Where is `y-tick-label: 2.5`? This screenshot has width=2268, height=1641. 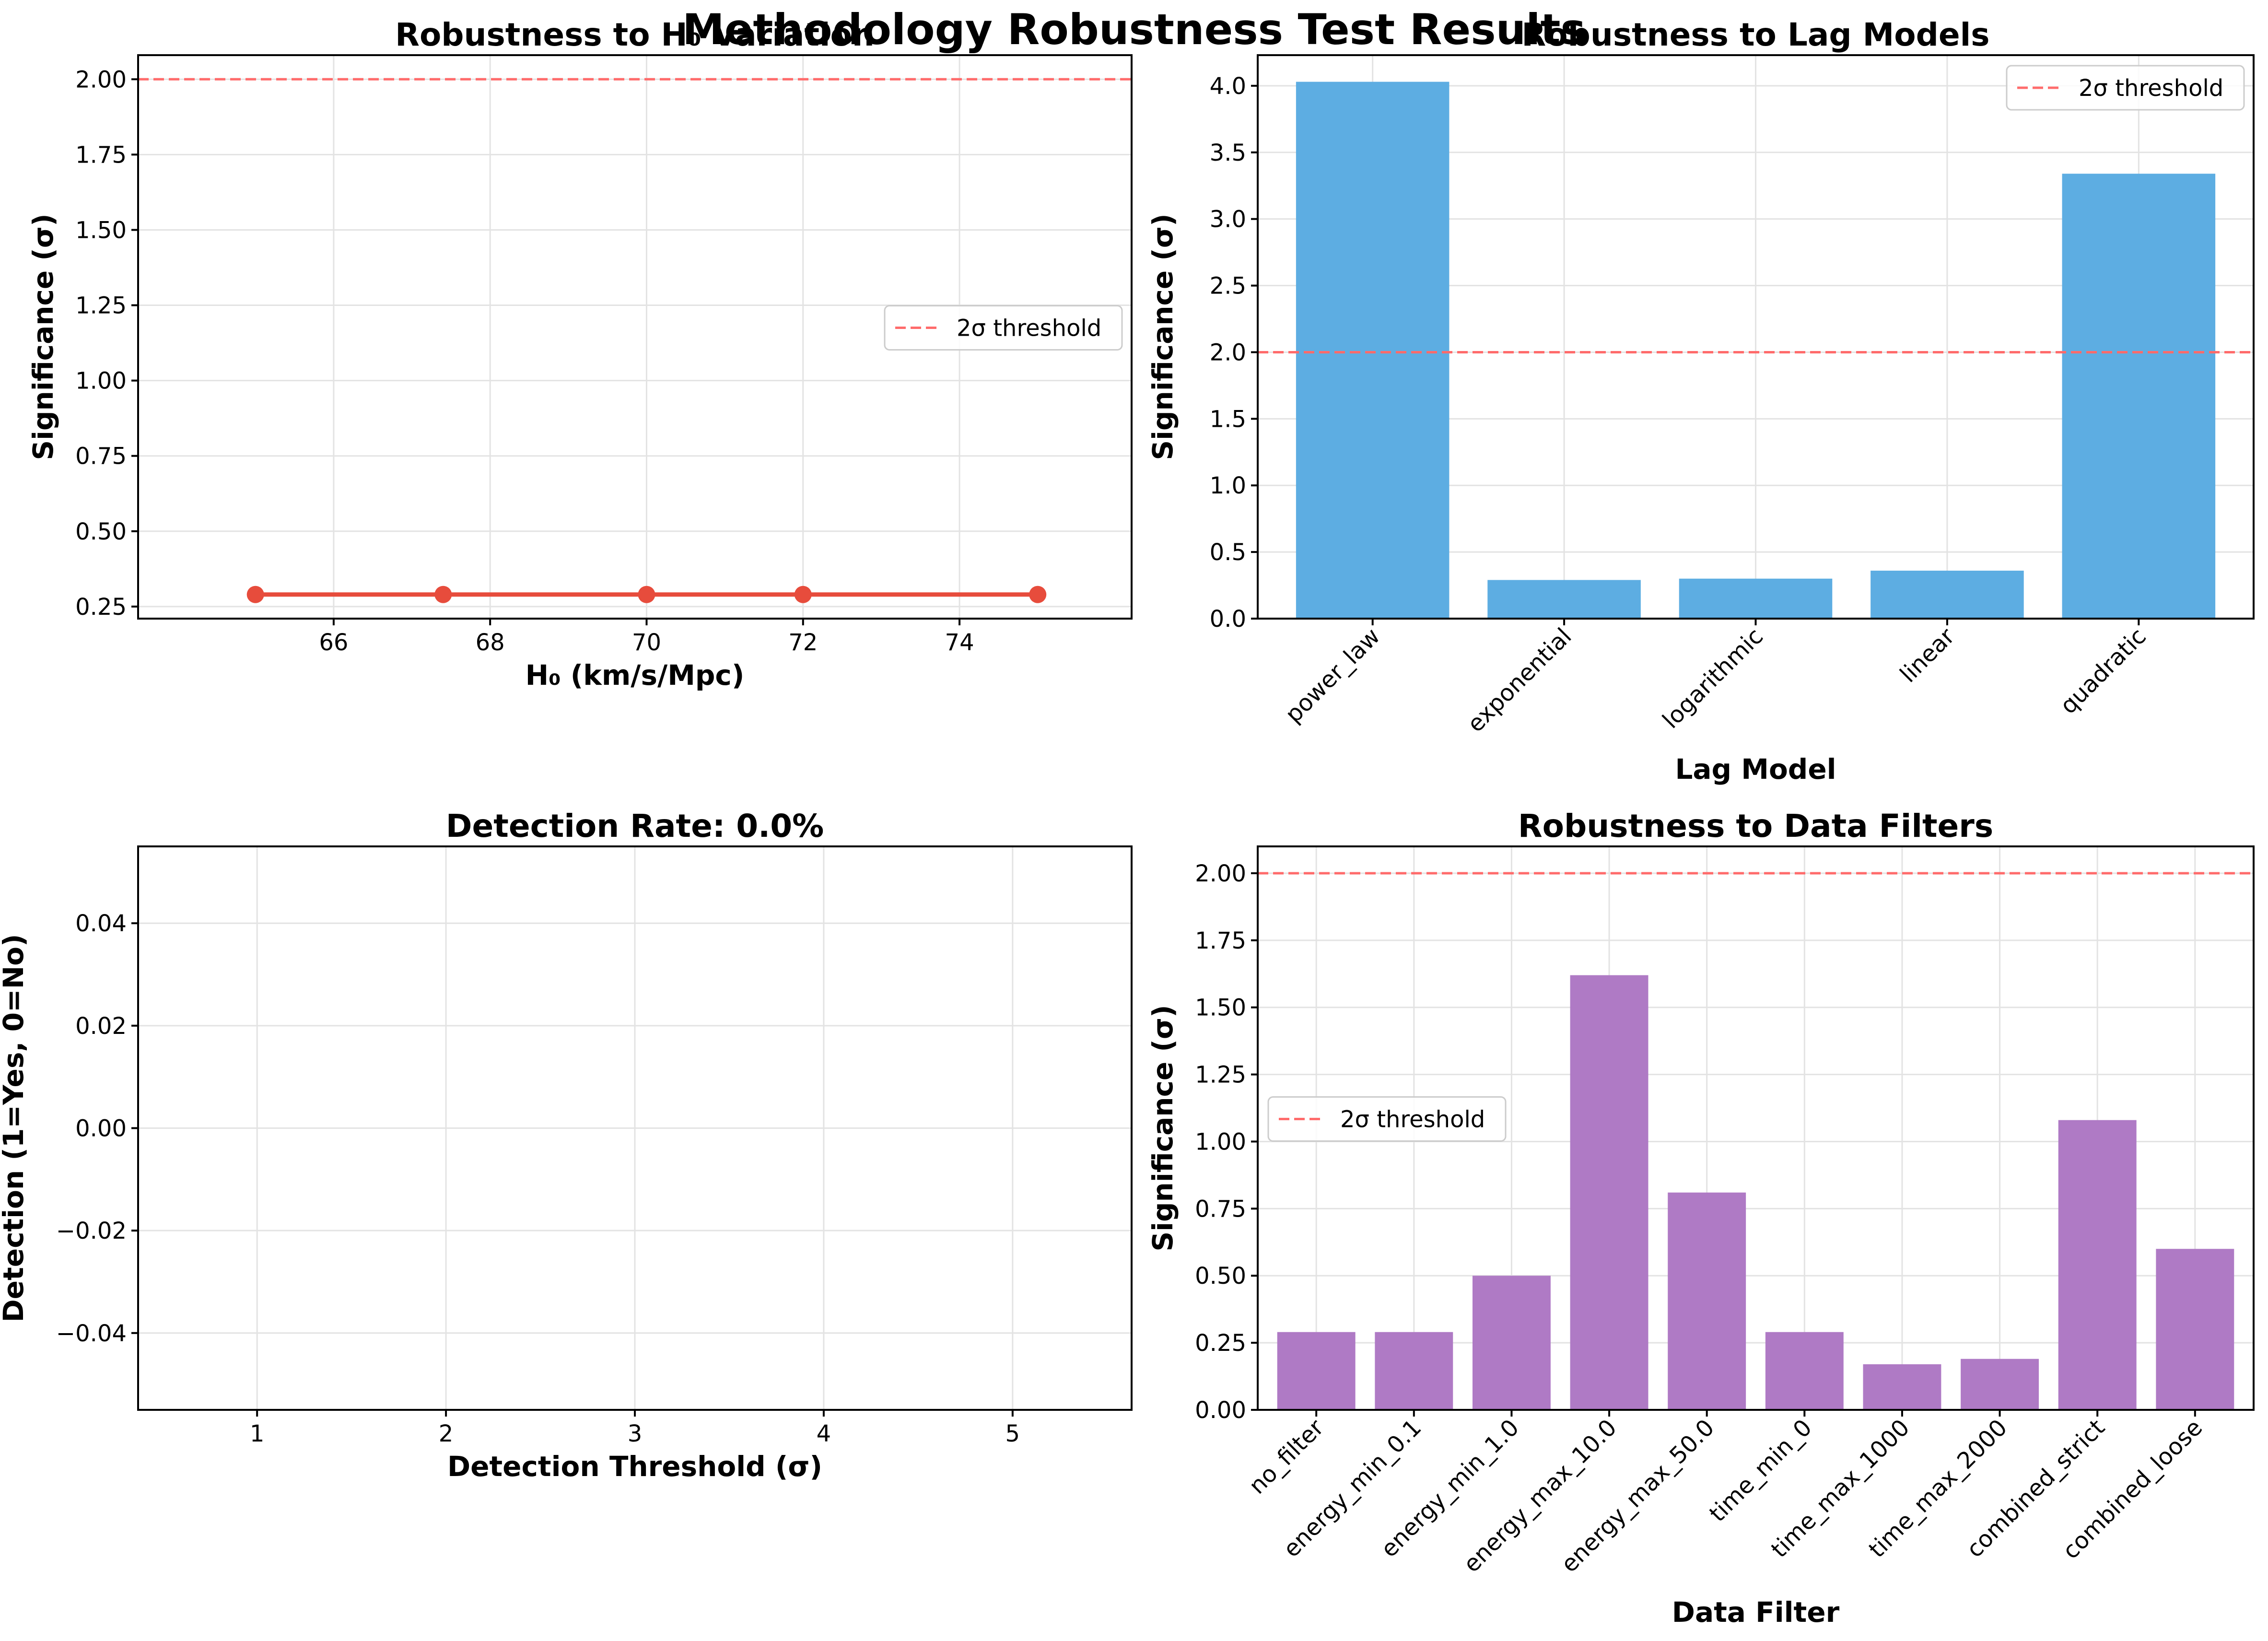
y-tick-label: 2.5 is located at coordinates (1228, 286).